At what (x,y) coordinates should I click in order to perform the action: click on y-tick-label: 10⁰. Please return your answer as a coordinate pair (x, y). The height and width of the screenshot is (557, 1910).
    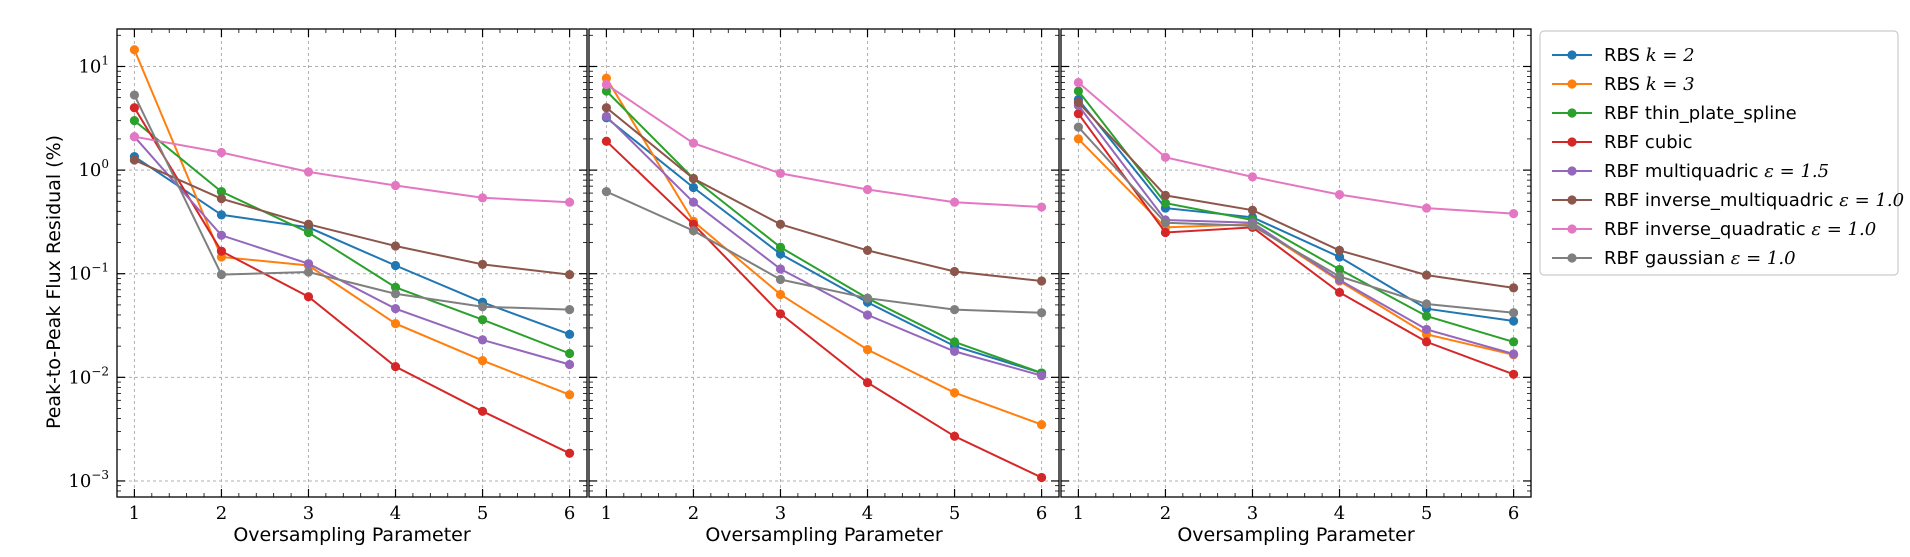
    Looking at the image, I should click on (93, 169).